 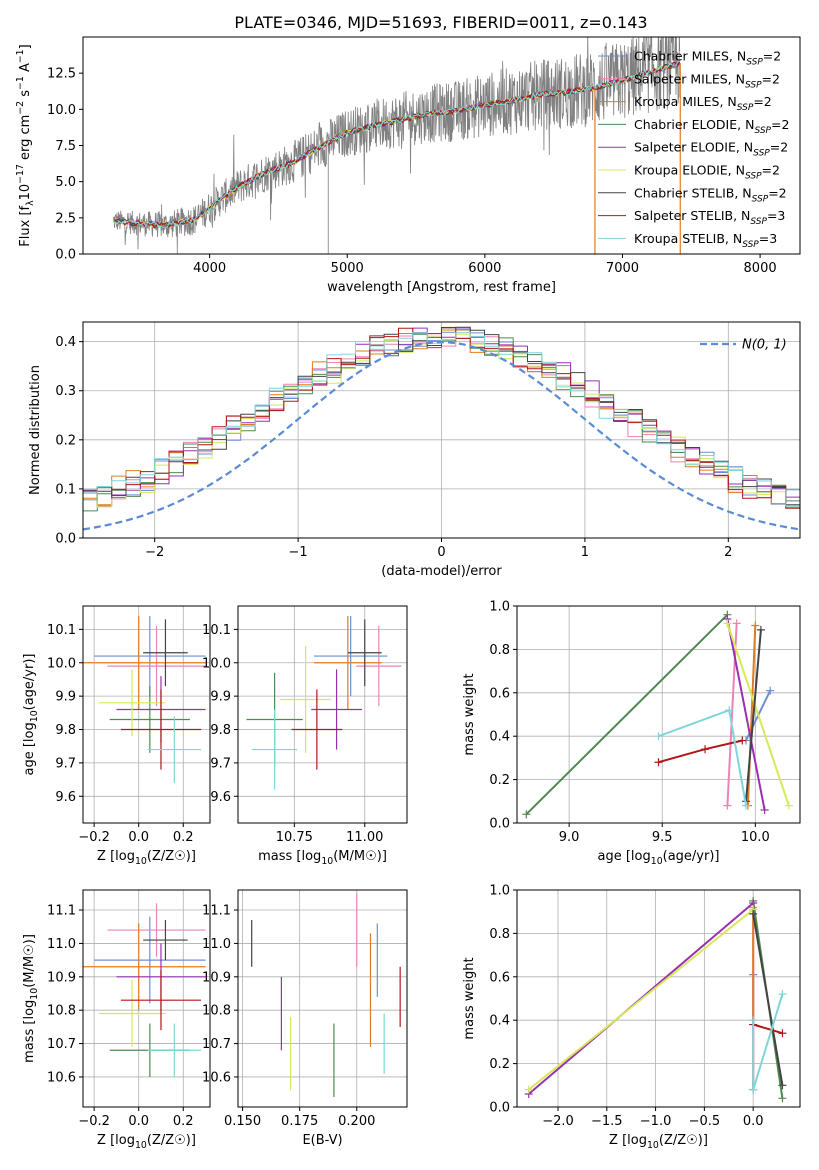 I want to click on y-axis-label: Flux [fλ10−17 erg cm−2 s−1 A−1], so click(x=25, y=145).